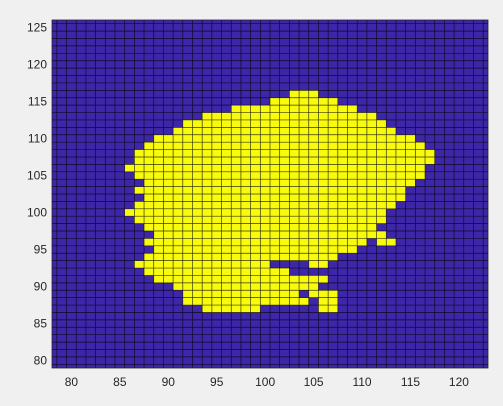 This screenshot has height=406, width=503. I want to click on x-tick-label: 115, so click(410, 382).